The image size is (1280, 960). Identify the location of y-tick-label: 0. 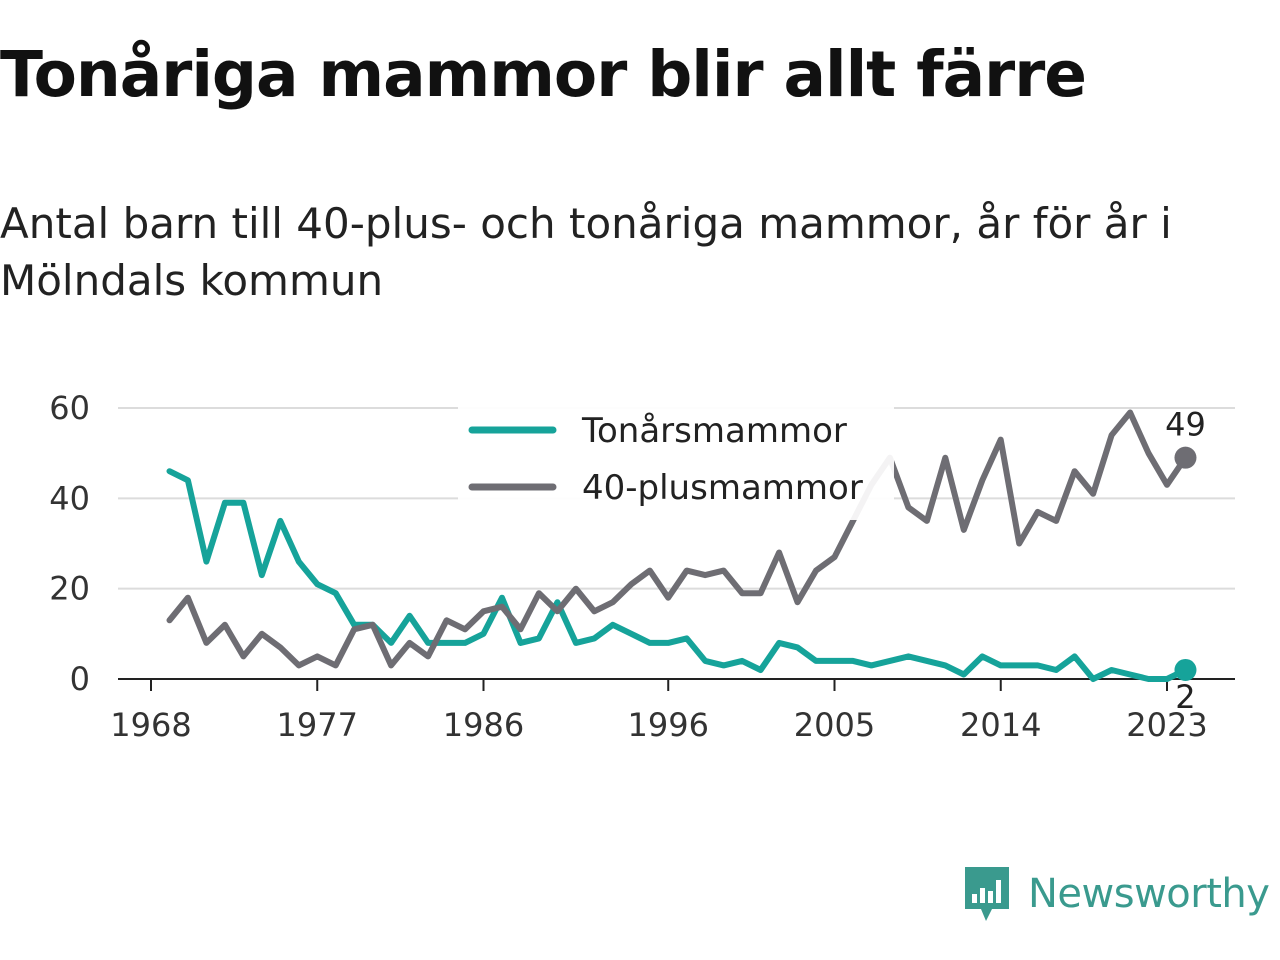
(80, 679).